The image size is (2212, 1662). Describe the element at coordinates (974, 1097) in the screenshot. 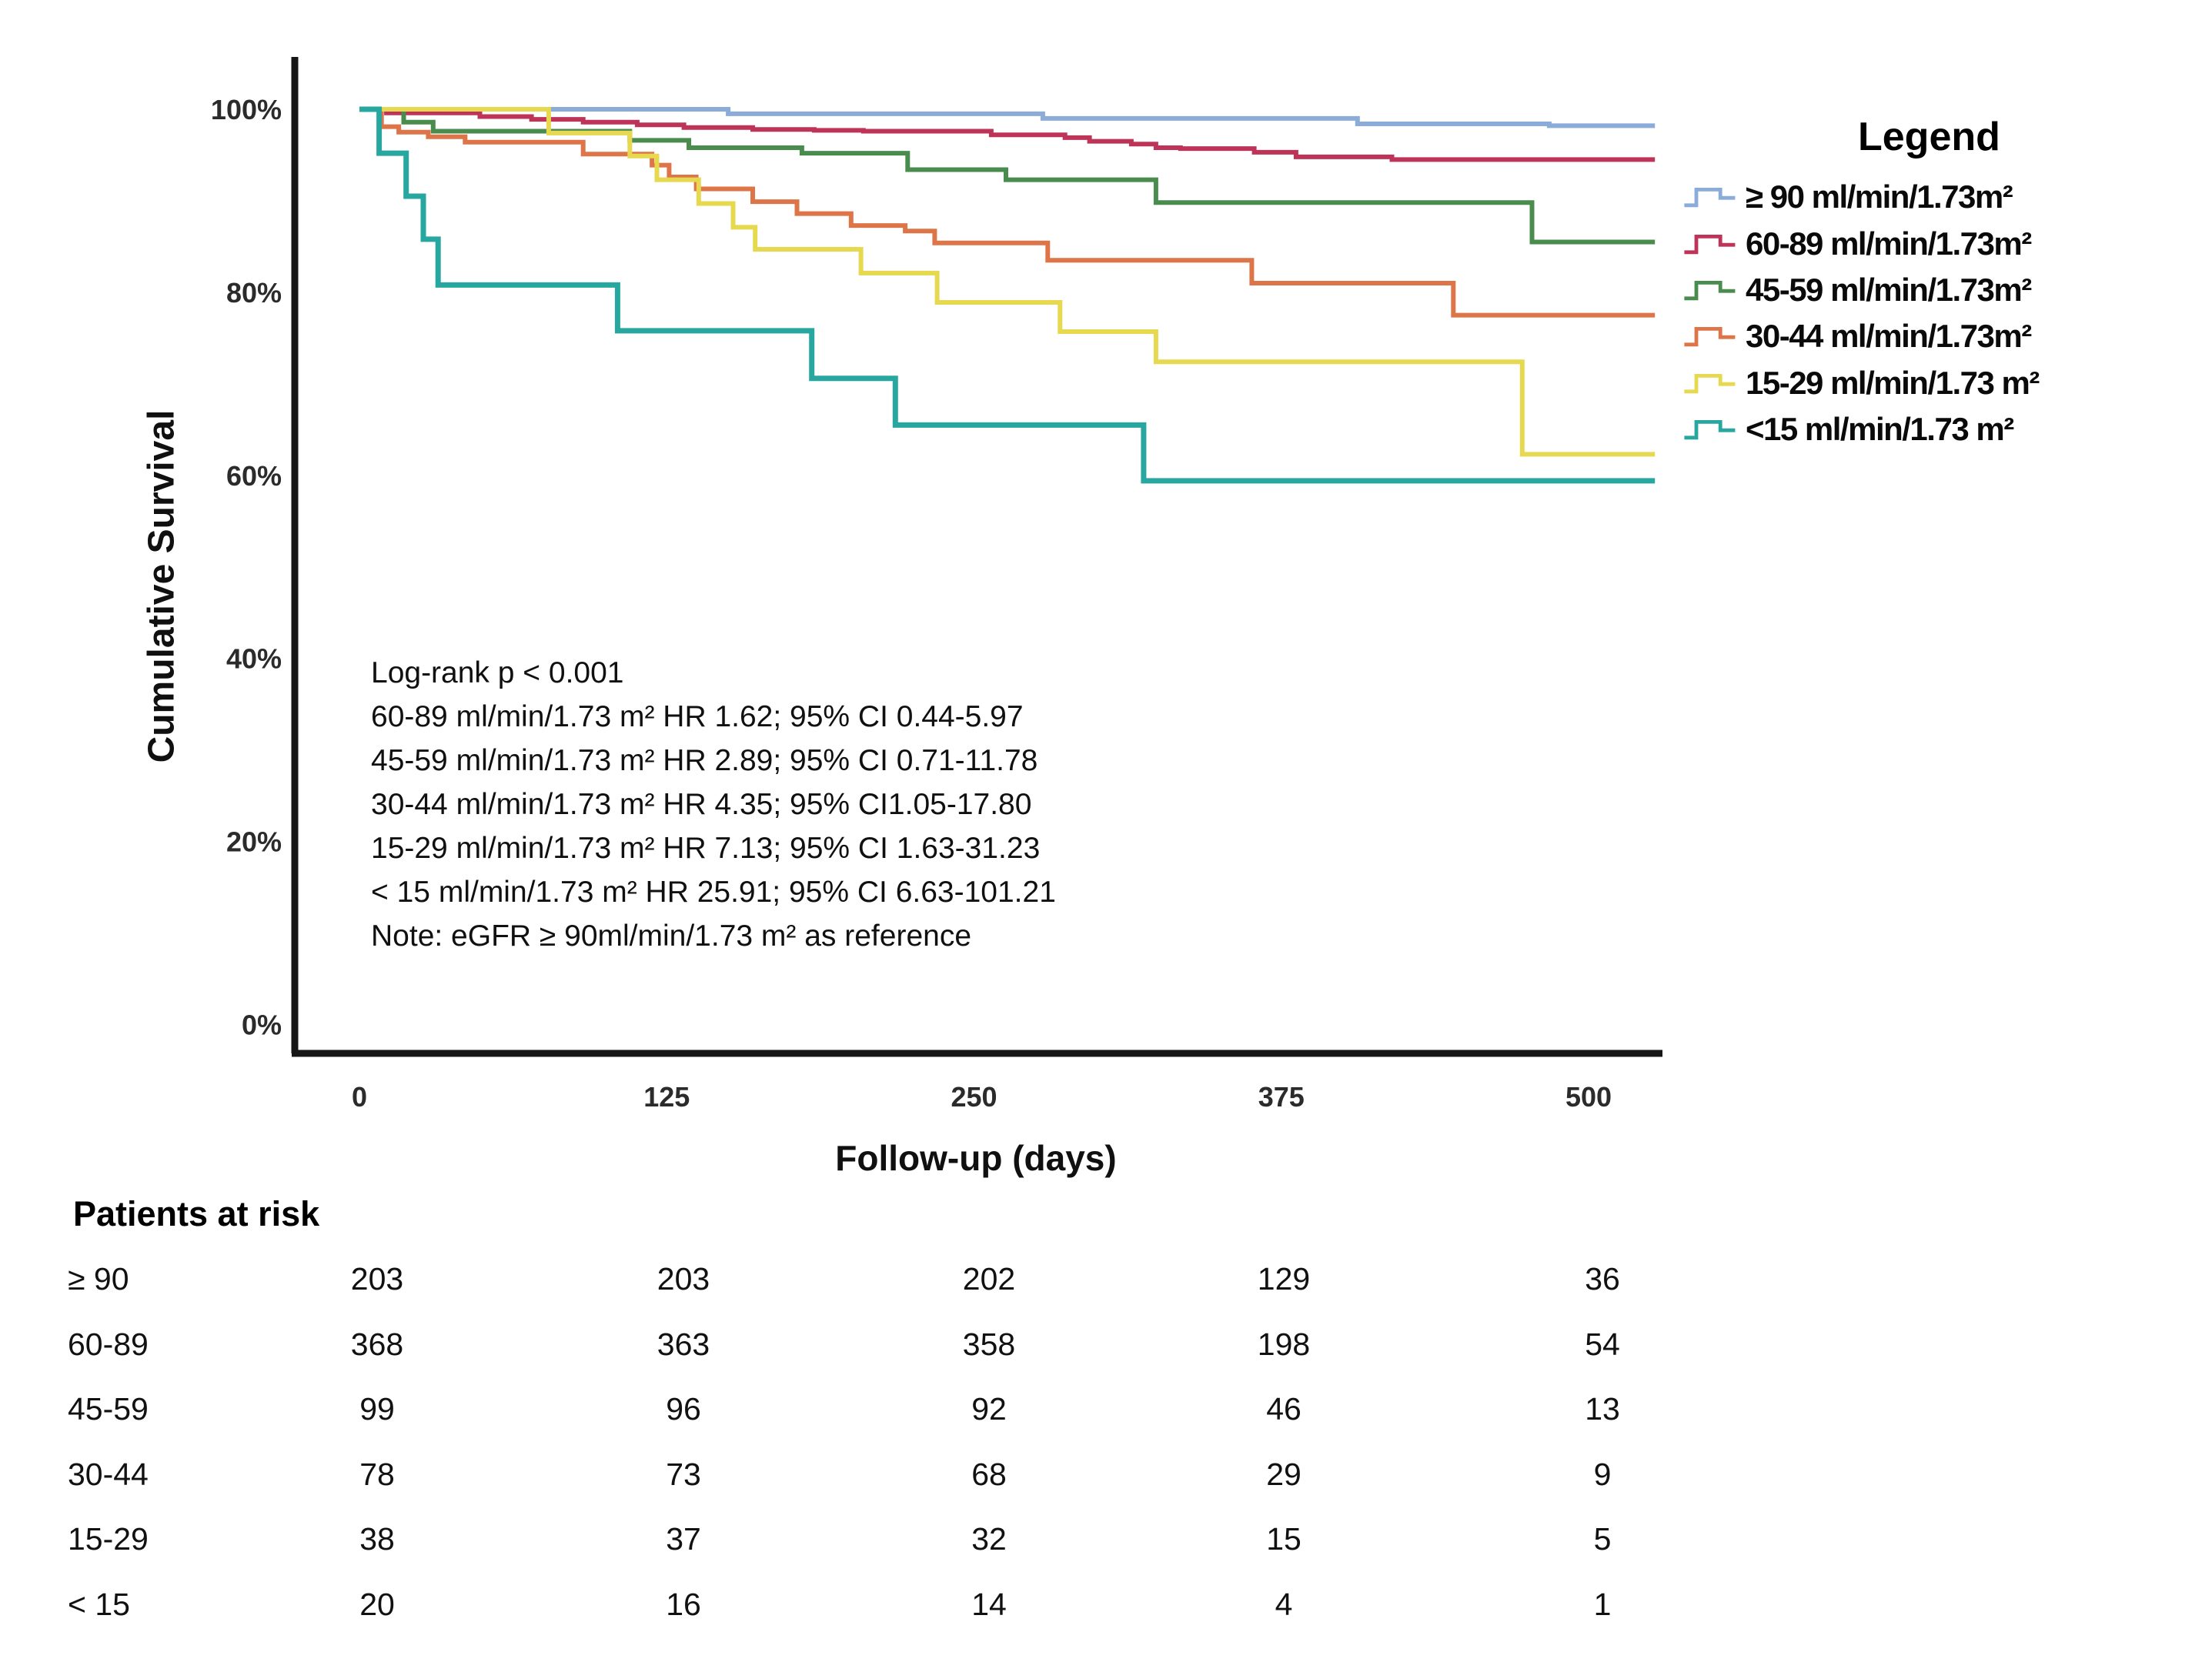

I see `x-tick-label: 250` at that location.